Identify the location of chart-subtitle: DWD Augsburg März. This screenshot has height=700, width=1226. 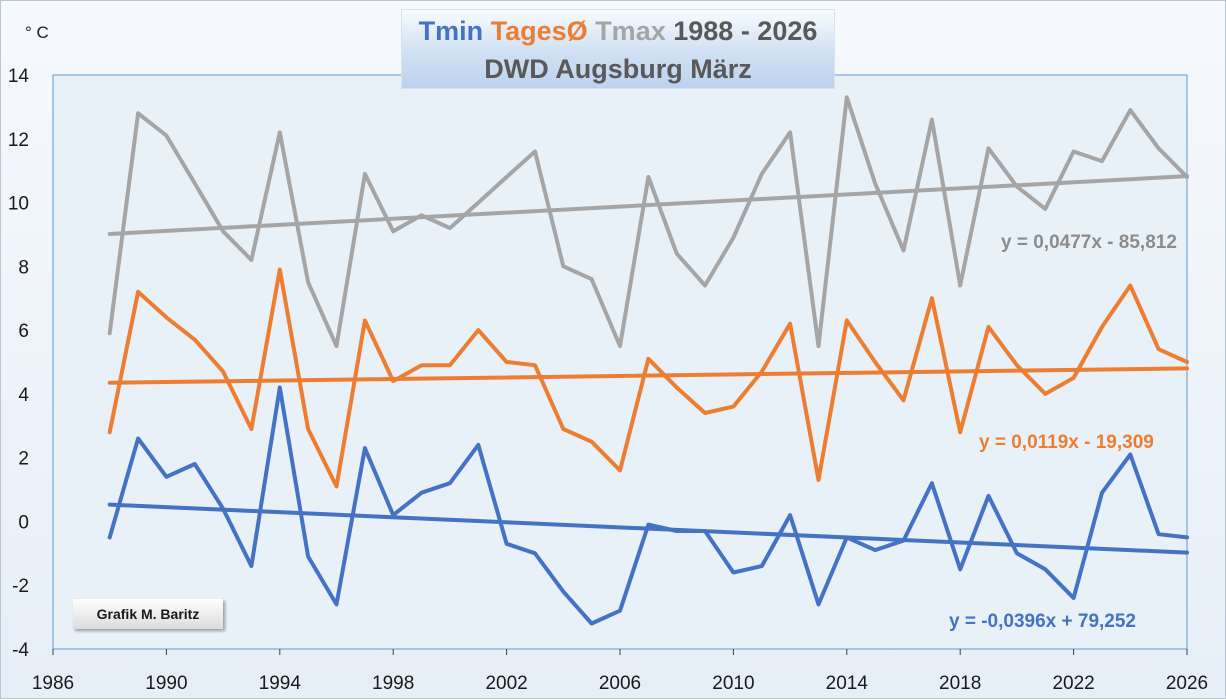
(618, 69).